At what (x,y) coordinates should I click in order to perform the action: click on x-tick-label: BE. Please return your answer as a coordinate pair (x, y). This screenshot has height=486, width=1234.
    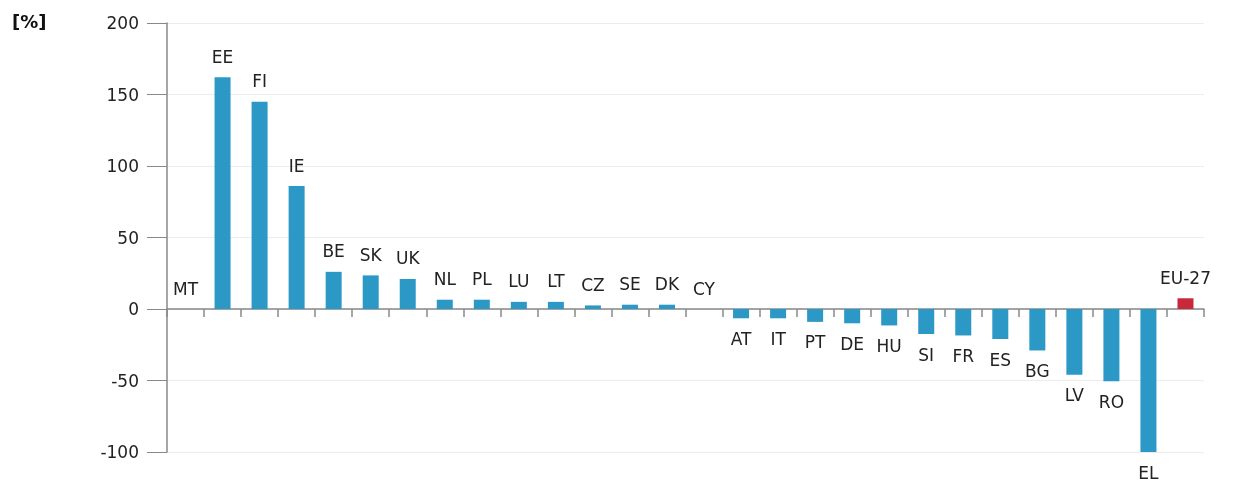
    Looking at the image, I should click on (333, 251).